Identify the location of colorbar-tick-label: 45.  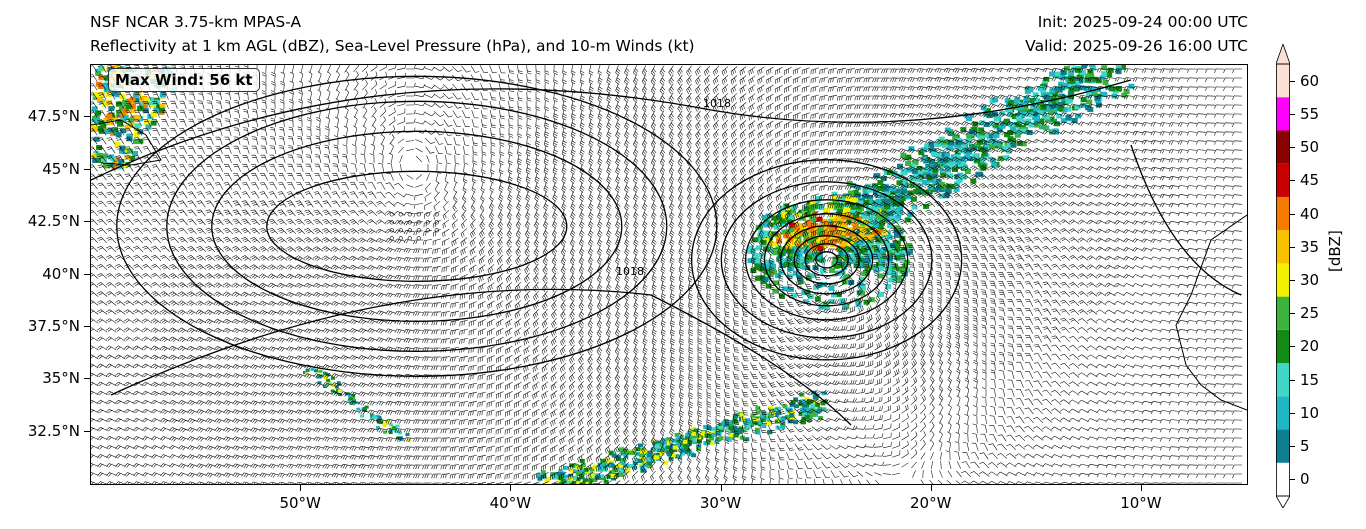
(1310, 180).